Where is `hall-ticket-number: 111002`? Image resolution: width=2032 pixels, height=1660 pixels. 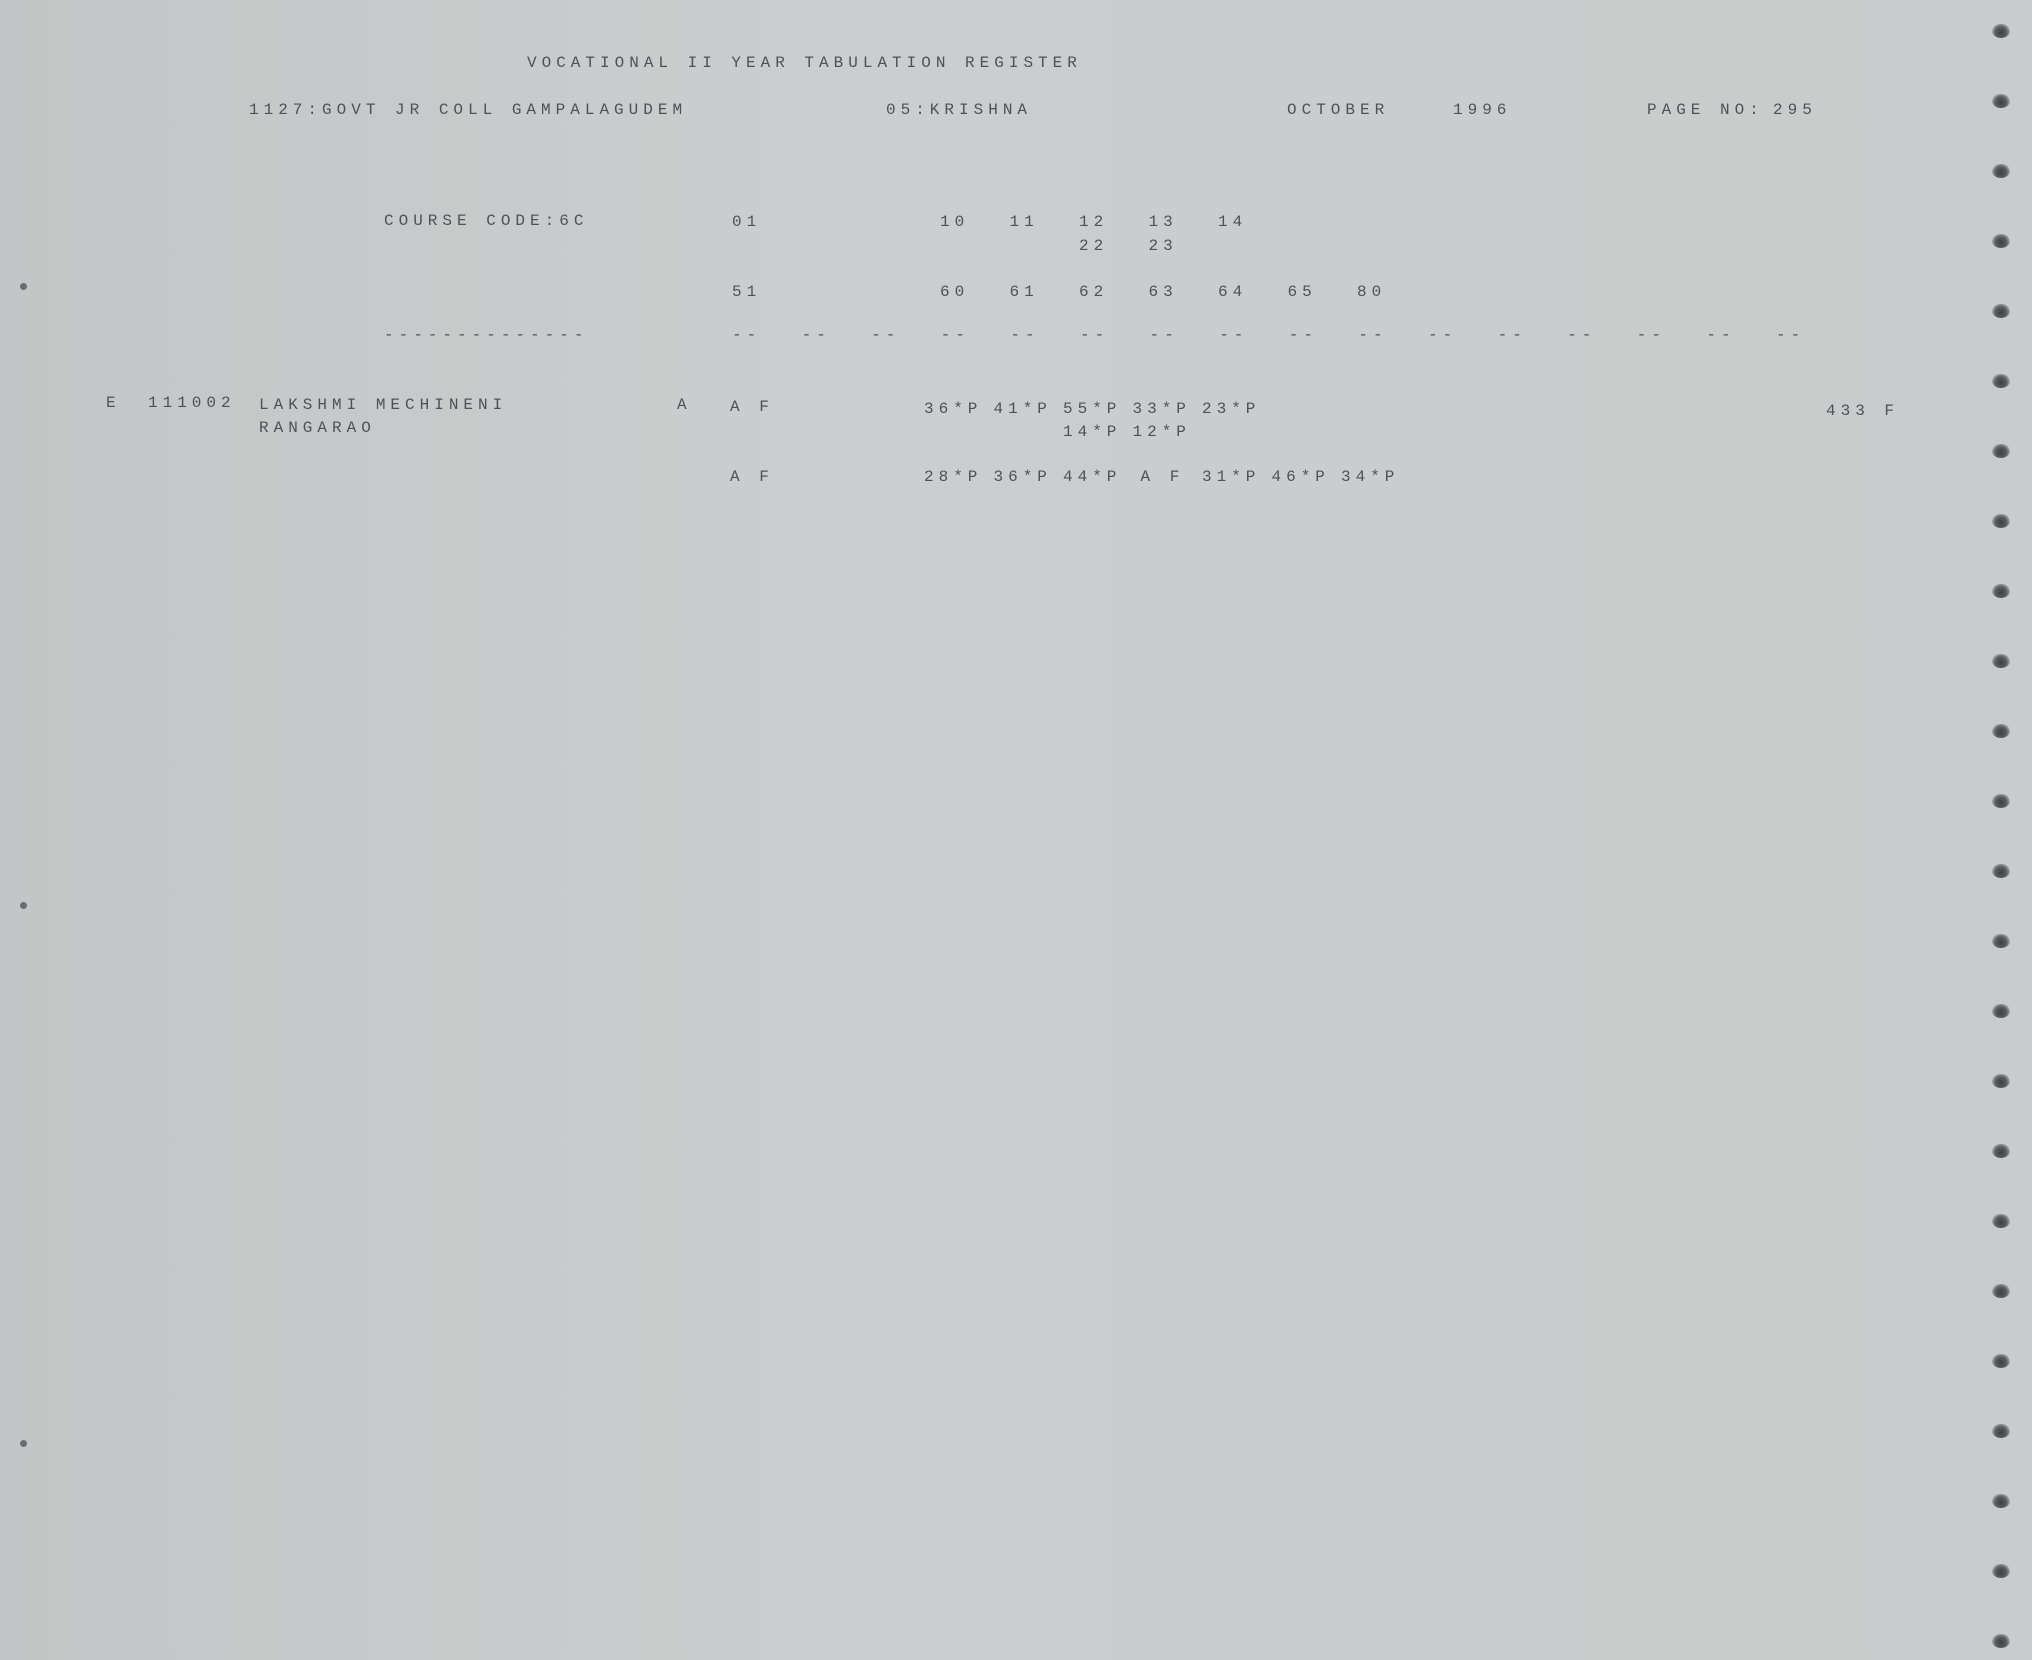
hall-ticket-number: 111002 is located at coordinates (192, 403).